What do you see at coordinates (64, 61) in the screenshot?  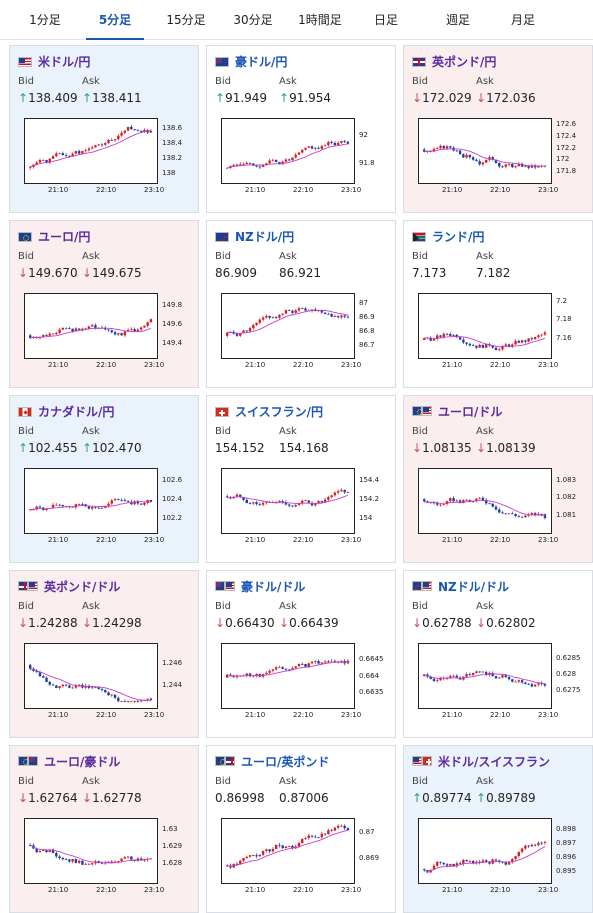 I see `pair-name: 米ドル/円` at bounding box center [64, 61].